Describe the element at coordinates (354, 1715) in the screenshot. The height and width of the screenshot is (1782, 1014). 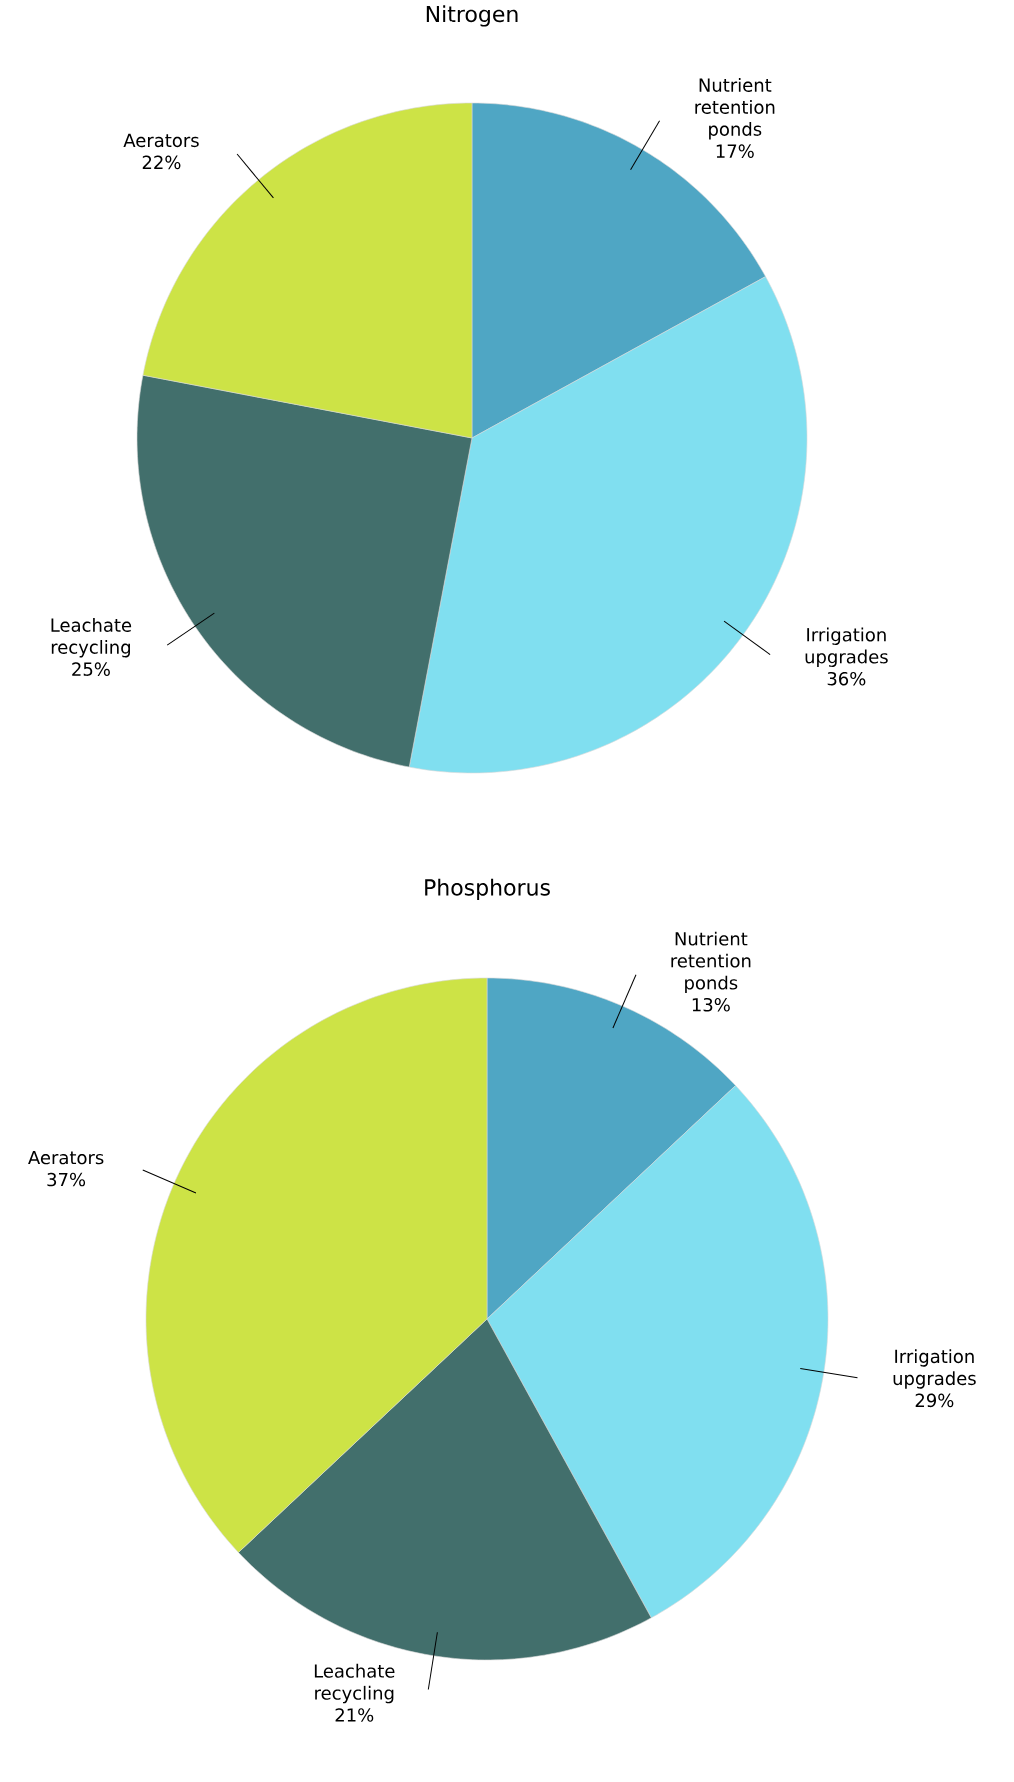
I see `data-label: 21%` at that location.